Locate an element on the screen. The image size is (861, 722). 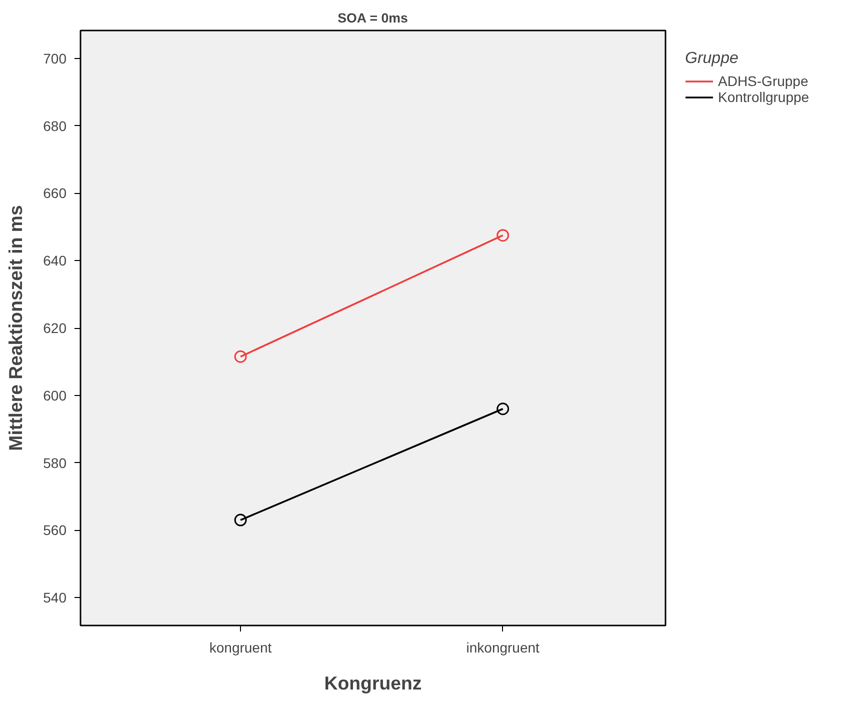
y-tick-label: 580 is located at coordinates (55, 462).